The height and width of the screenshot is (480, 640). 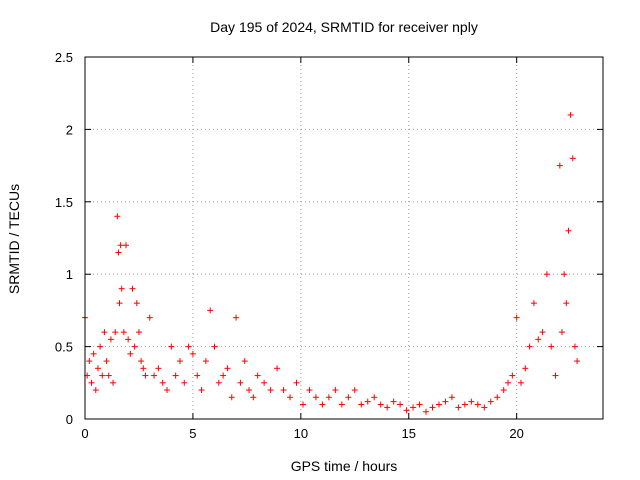 I want to click on x-tick-label: 0, so click(x=84, y=433).